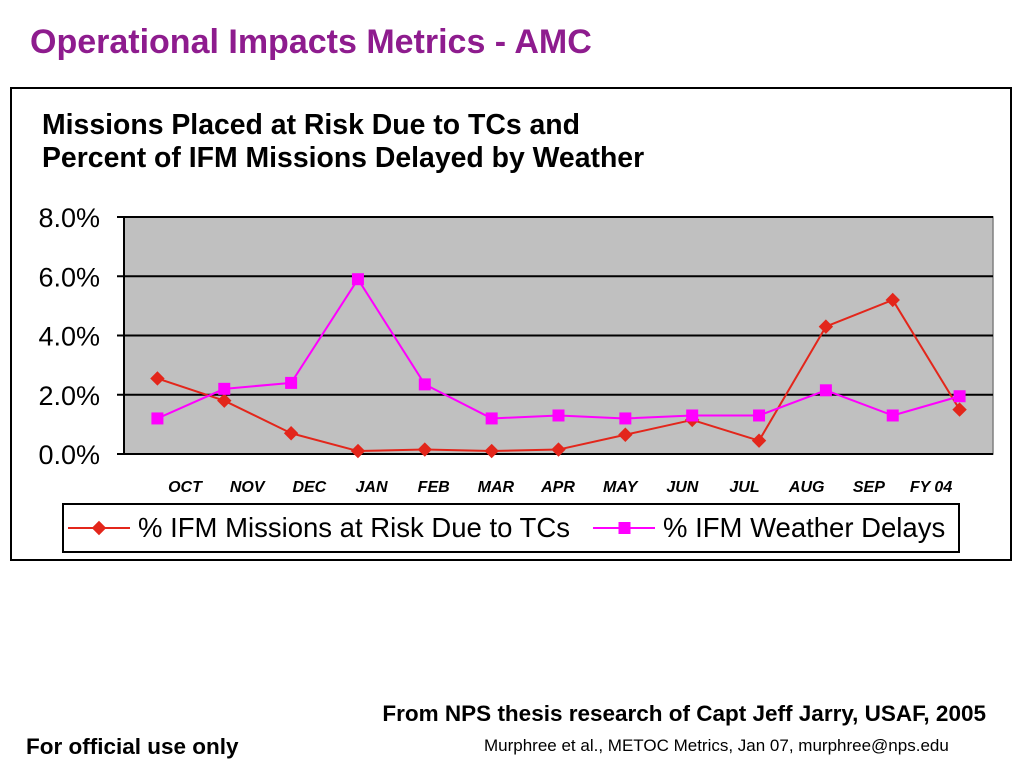  Describe the element at coordinates (309, 487) in the screenshot. I see `x-tick-label: DEC` at that location.